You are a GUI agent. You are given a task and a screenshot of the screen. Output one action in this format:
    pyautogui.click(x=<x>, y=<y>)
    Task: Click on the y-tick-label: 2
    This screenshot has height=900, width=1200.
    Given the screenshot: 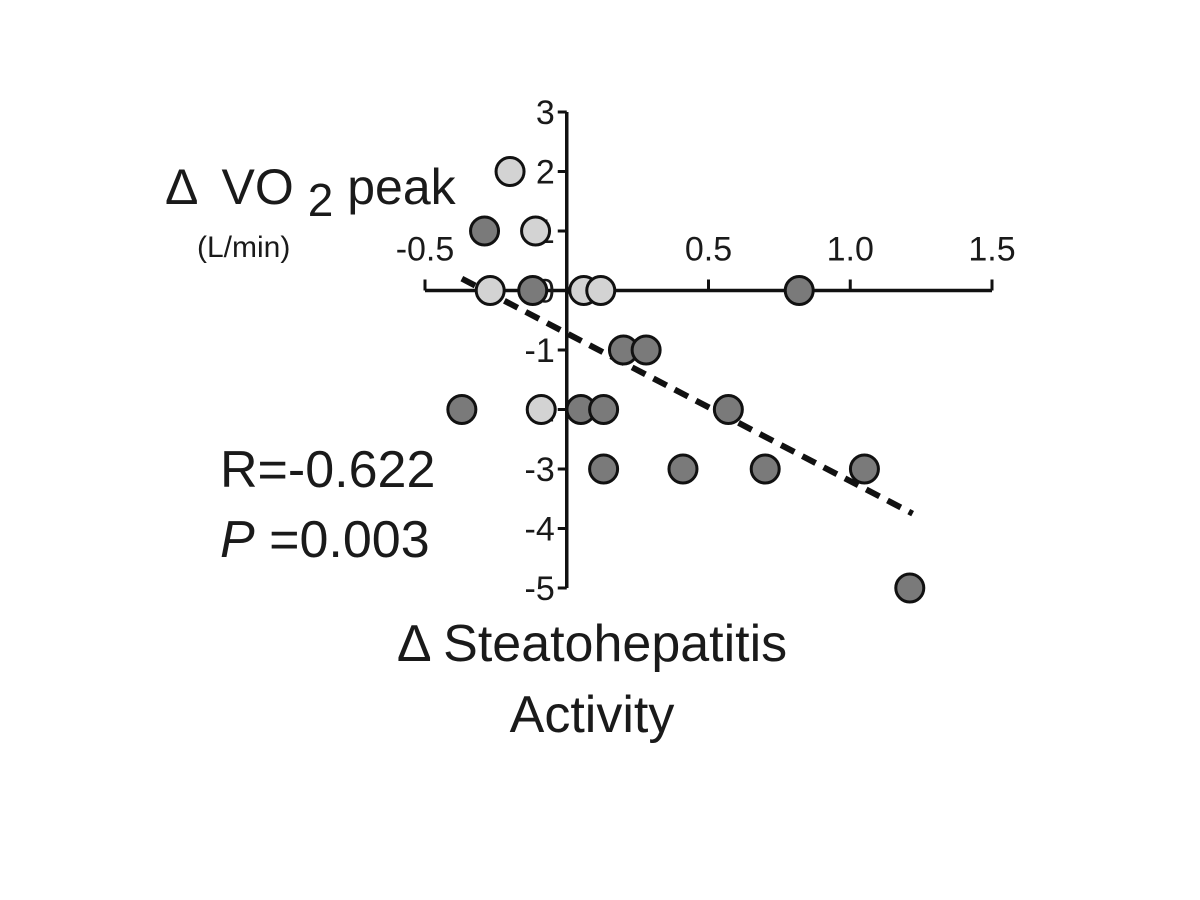 What is the action you would take?
    pyautogui.click(x=545, y=173)
    